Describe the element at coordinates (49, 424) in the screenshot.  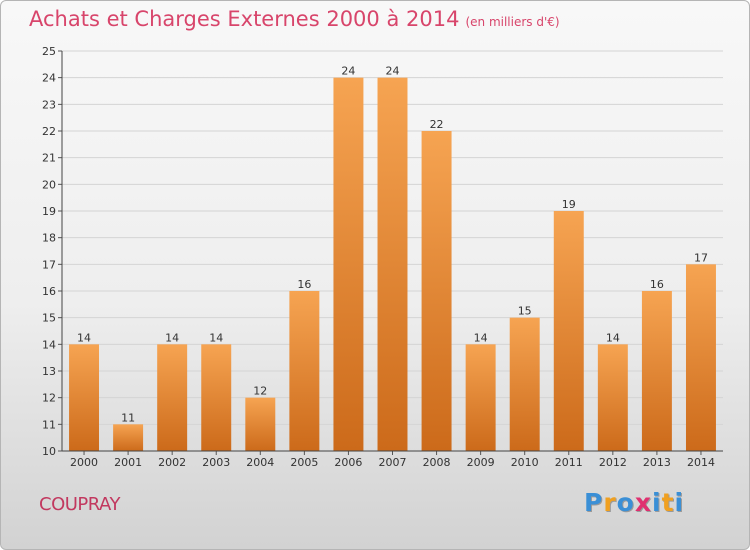
I see `y-tick-label: 11` at that location.